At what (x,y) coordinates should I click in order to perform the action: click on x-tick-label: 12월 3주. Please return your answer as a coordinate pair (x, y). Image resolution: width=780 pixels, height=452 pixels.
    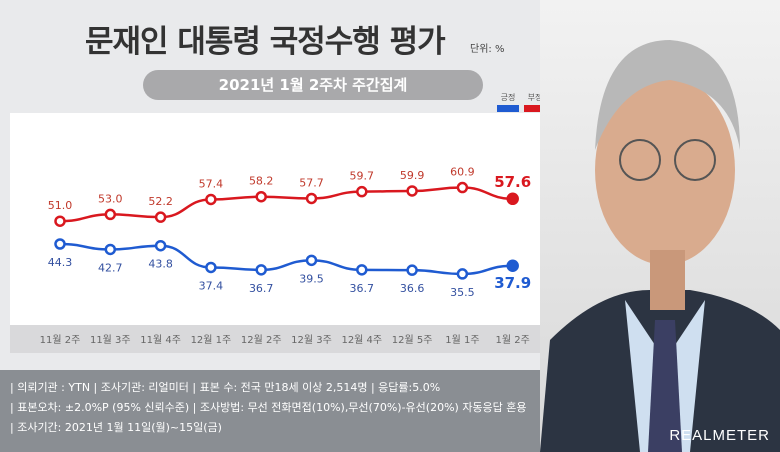
    Looking at the image, I should click on (311, 340).